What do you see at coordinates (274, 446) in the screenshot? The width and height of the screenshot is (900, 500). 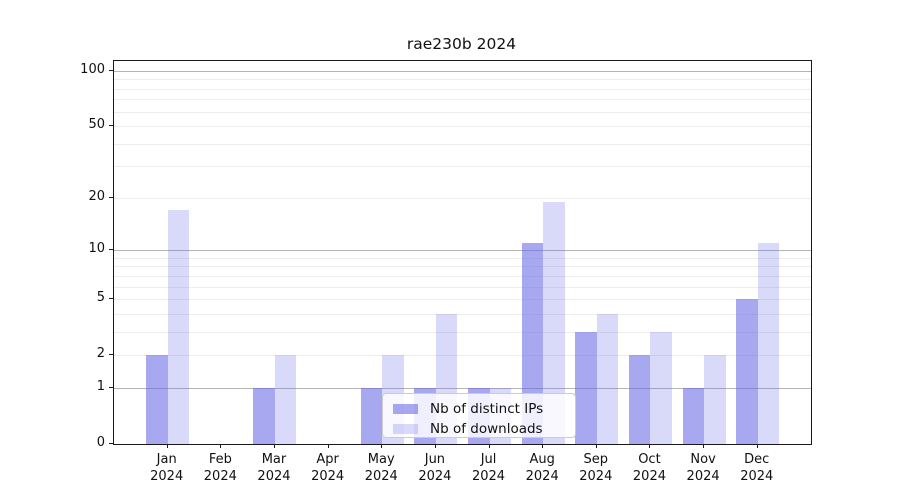 I see `x-tick-mar` at bounding box center [274, 446].